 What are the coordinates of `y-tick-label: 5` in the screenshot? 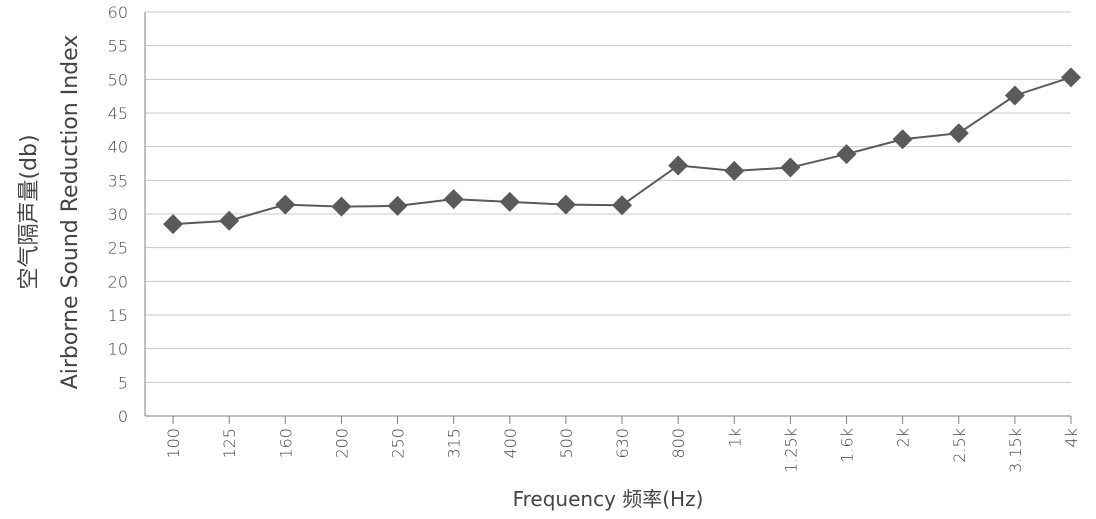 It's located at (123, 382).